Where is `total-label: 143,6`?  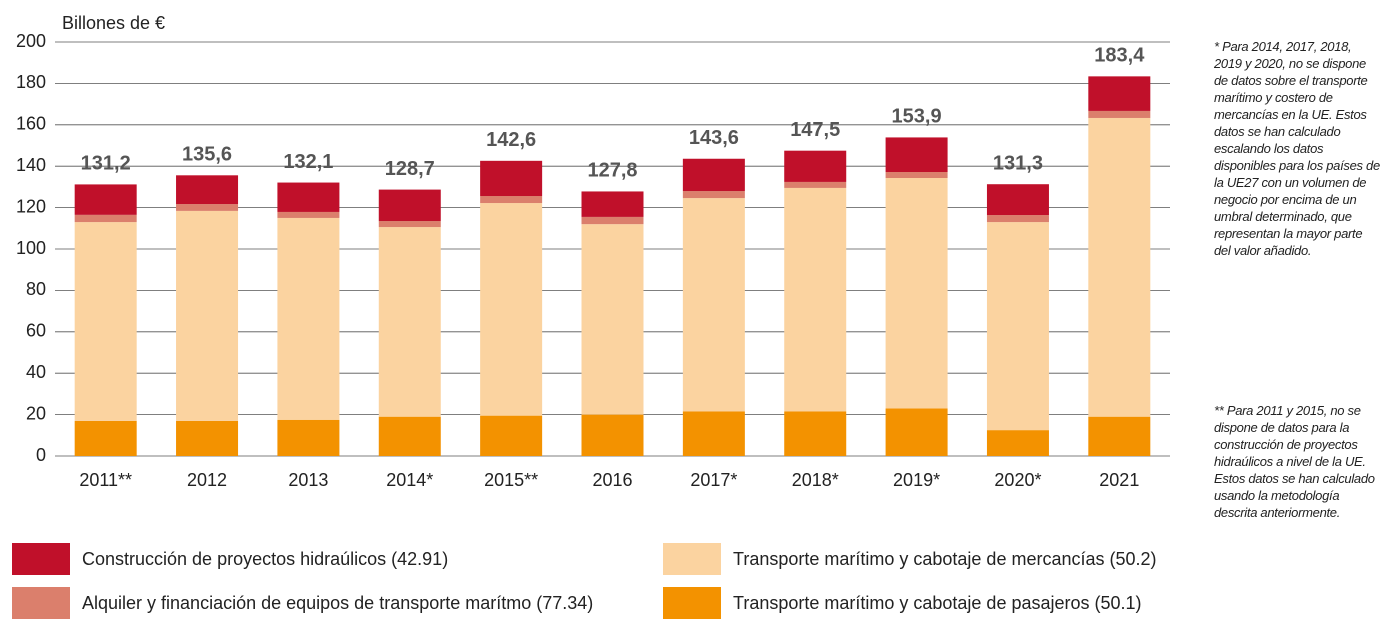 total-label: 143,6 is located at coordinates (714, 138).